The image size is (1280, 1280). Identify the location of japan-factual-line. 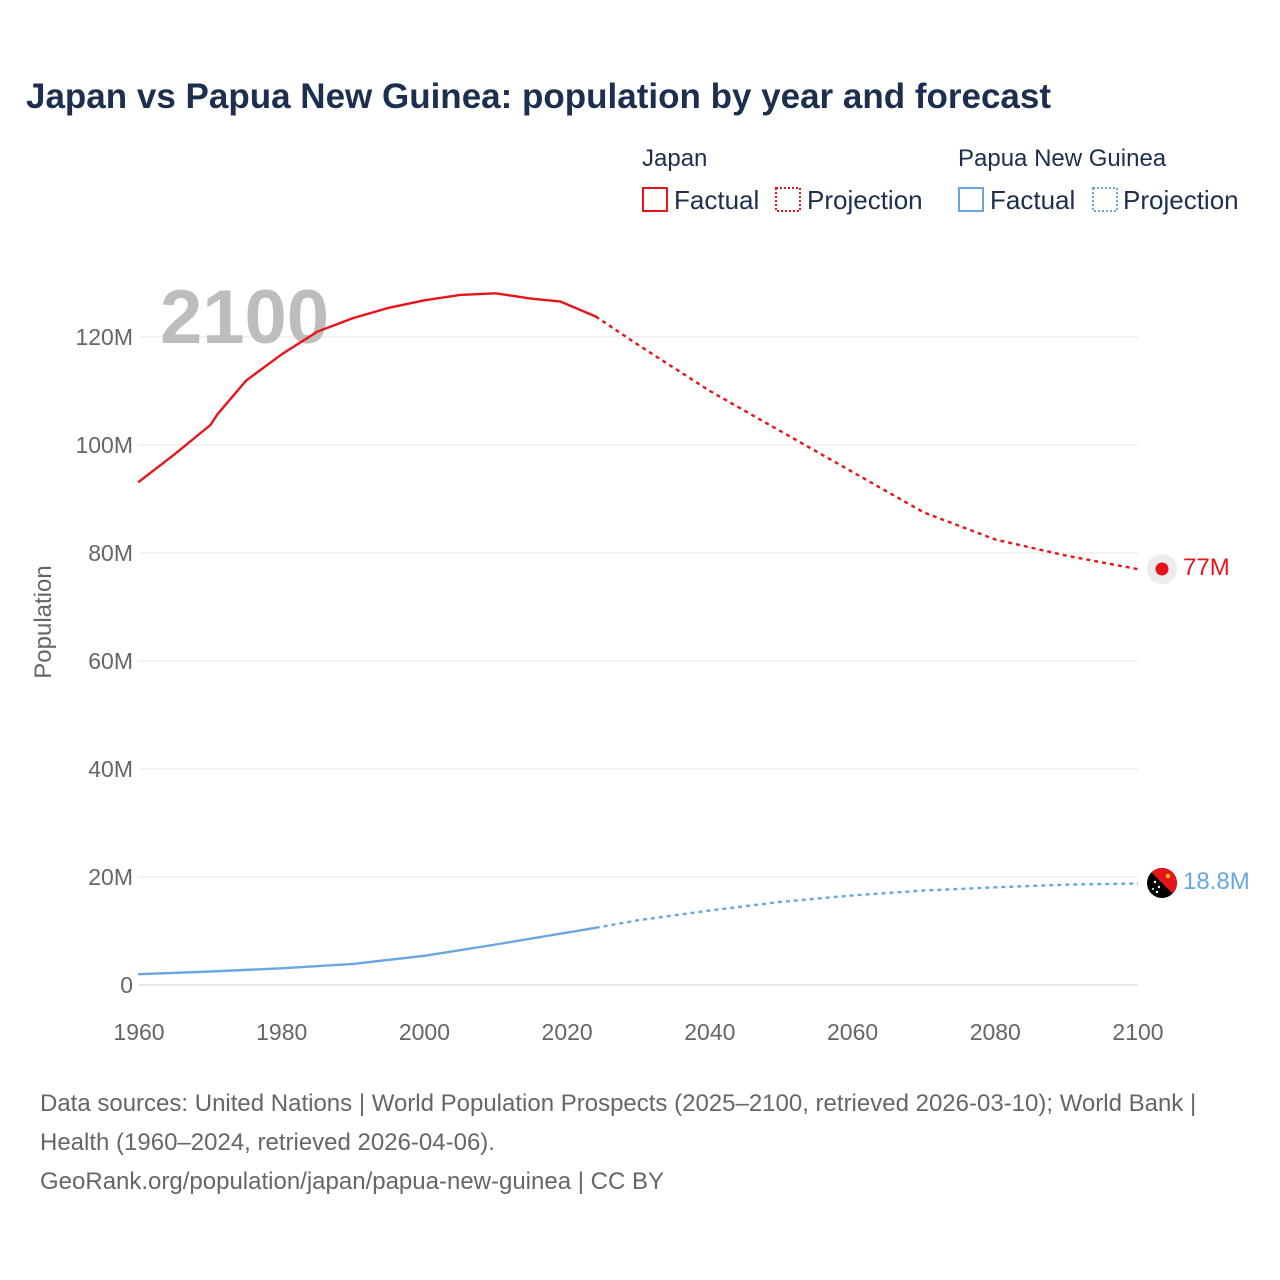
(367, 387).